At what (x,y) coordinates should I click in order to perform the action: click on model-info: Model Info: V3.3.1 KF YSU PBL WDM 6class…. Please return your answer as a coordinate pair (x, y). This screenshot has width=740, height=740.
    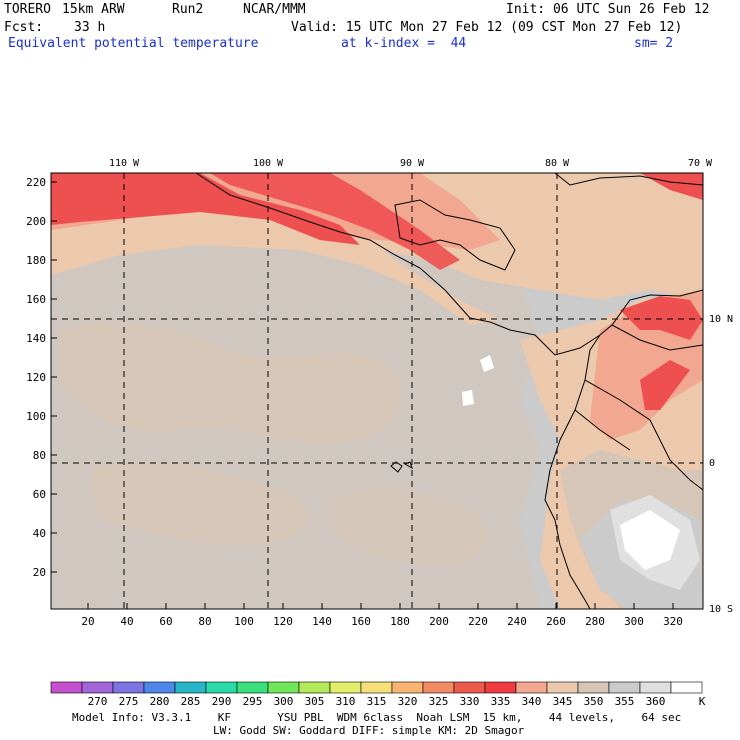
    Looking at the image, I should click on (377, 717).